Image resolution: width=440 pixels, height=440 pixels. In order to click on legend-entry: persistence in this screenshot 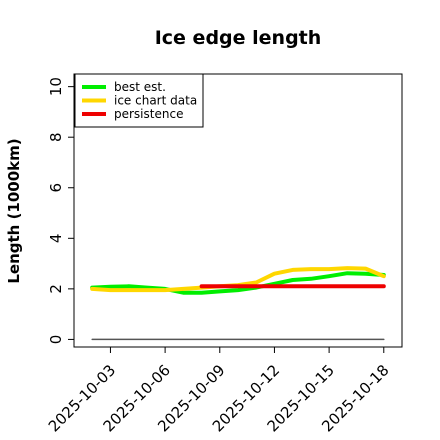, I will do `click(148, 114)`.